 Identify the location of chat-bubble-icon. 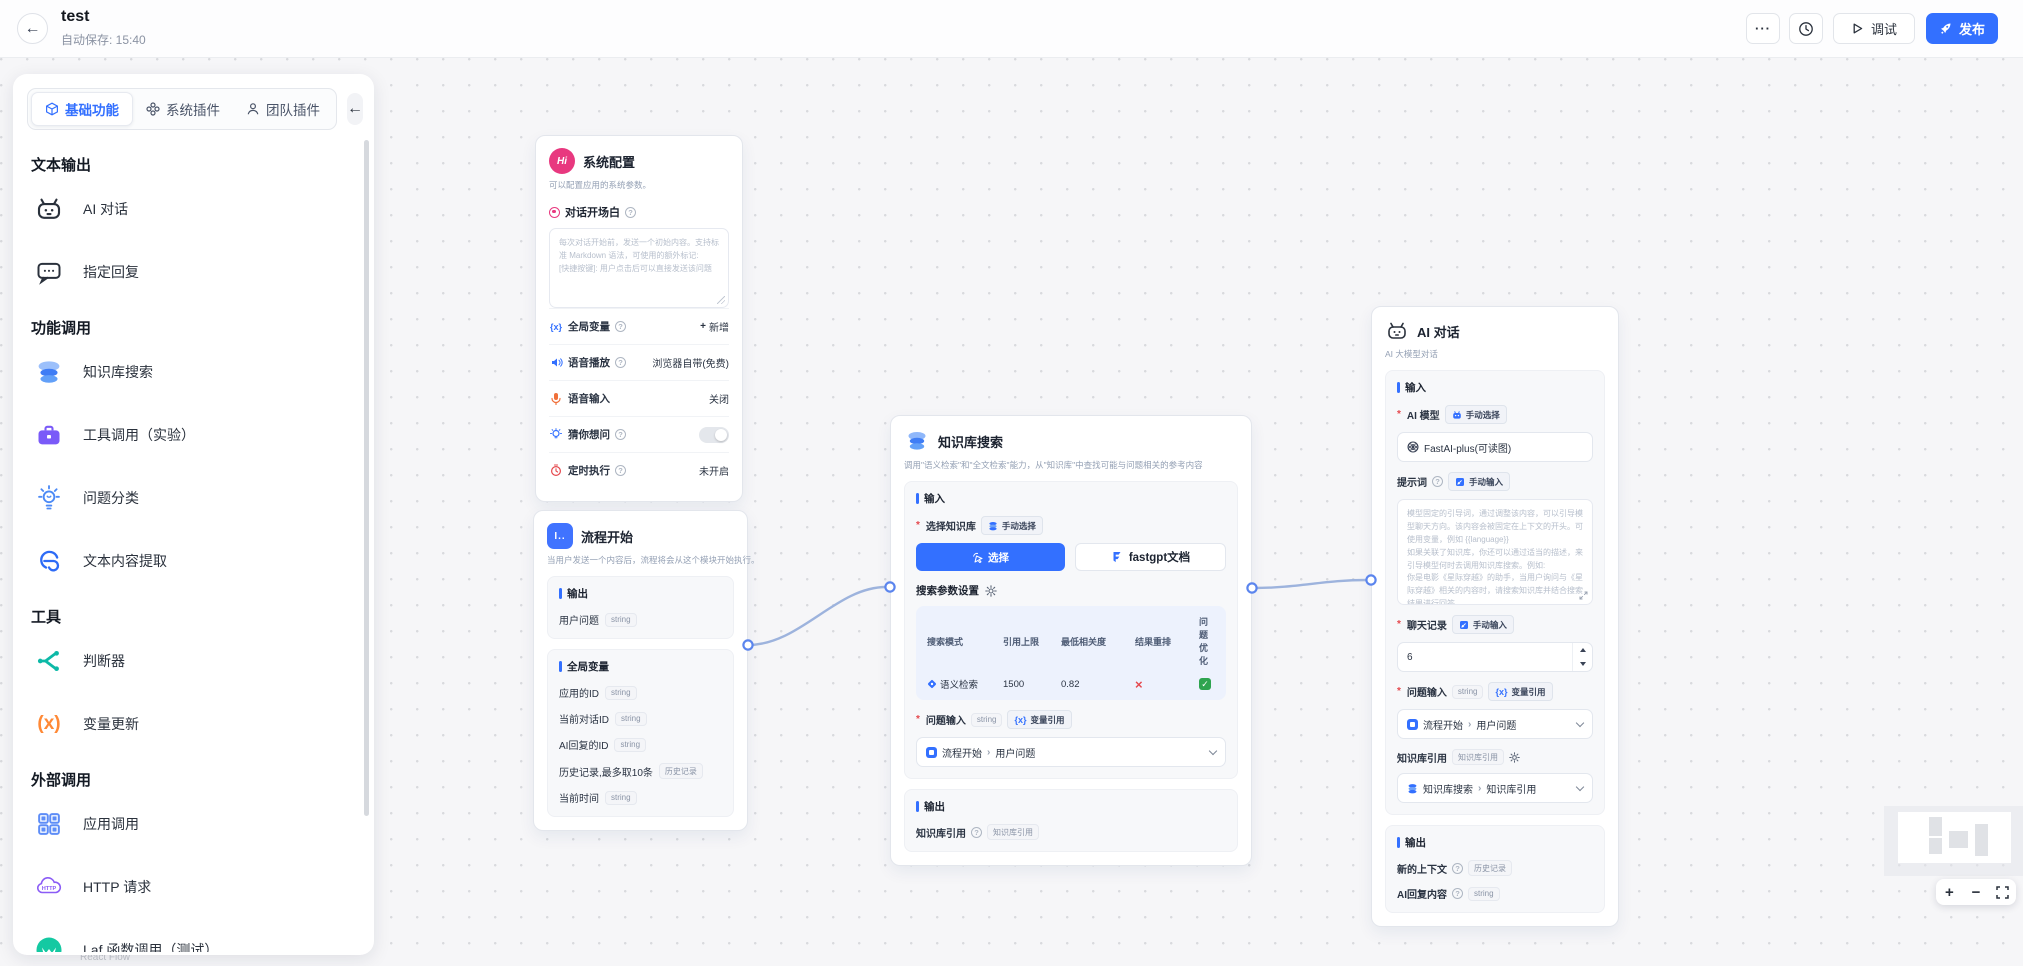
(49, 272).